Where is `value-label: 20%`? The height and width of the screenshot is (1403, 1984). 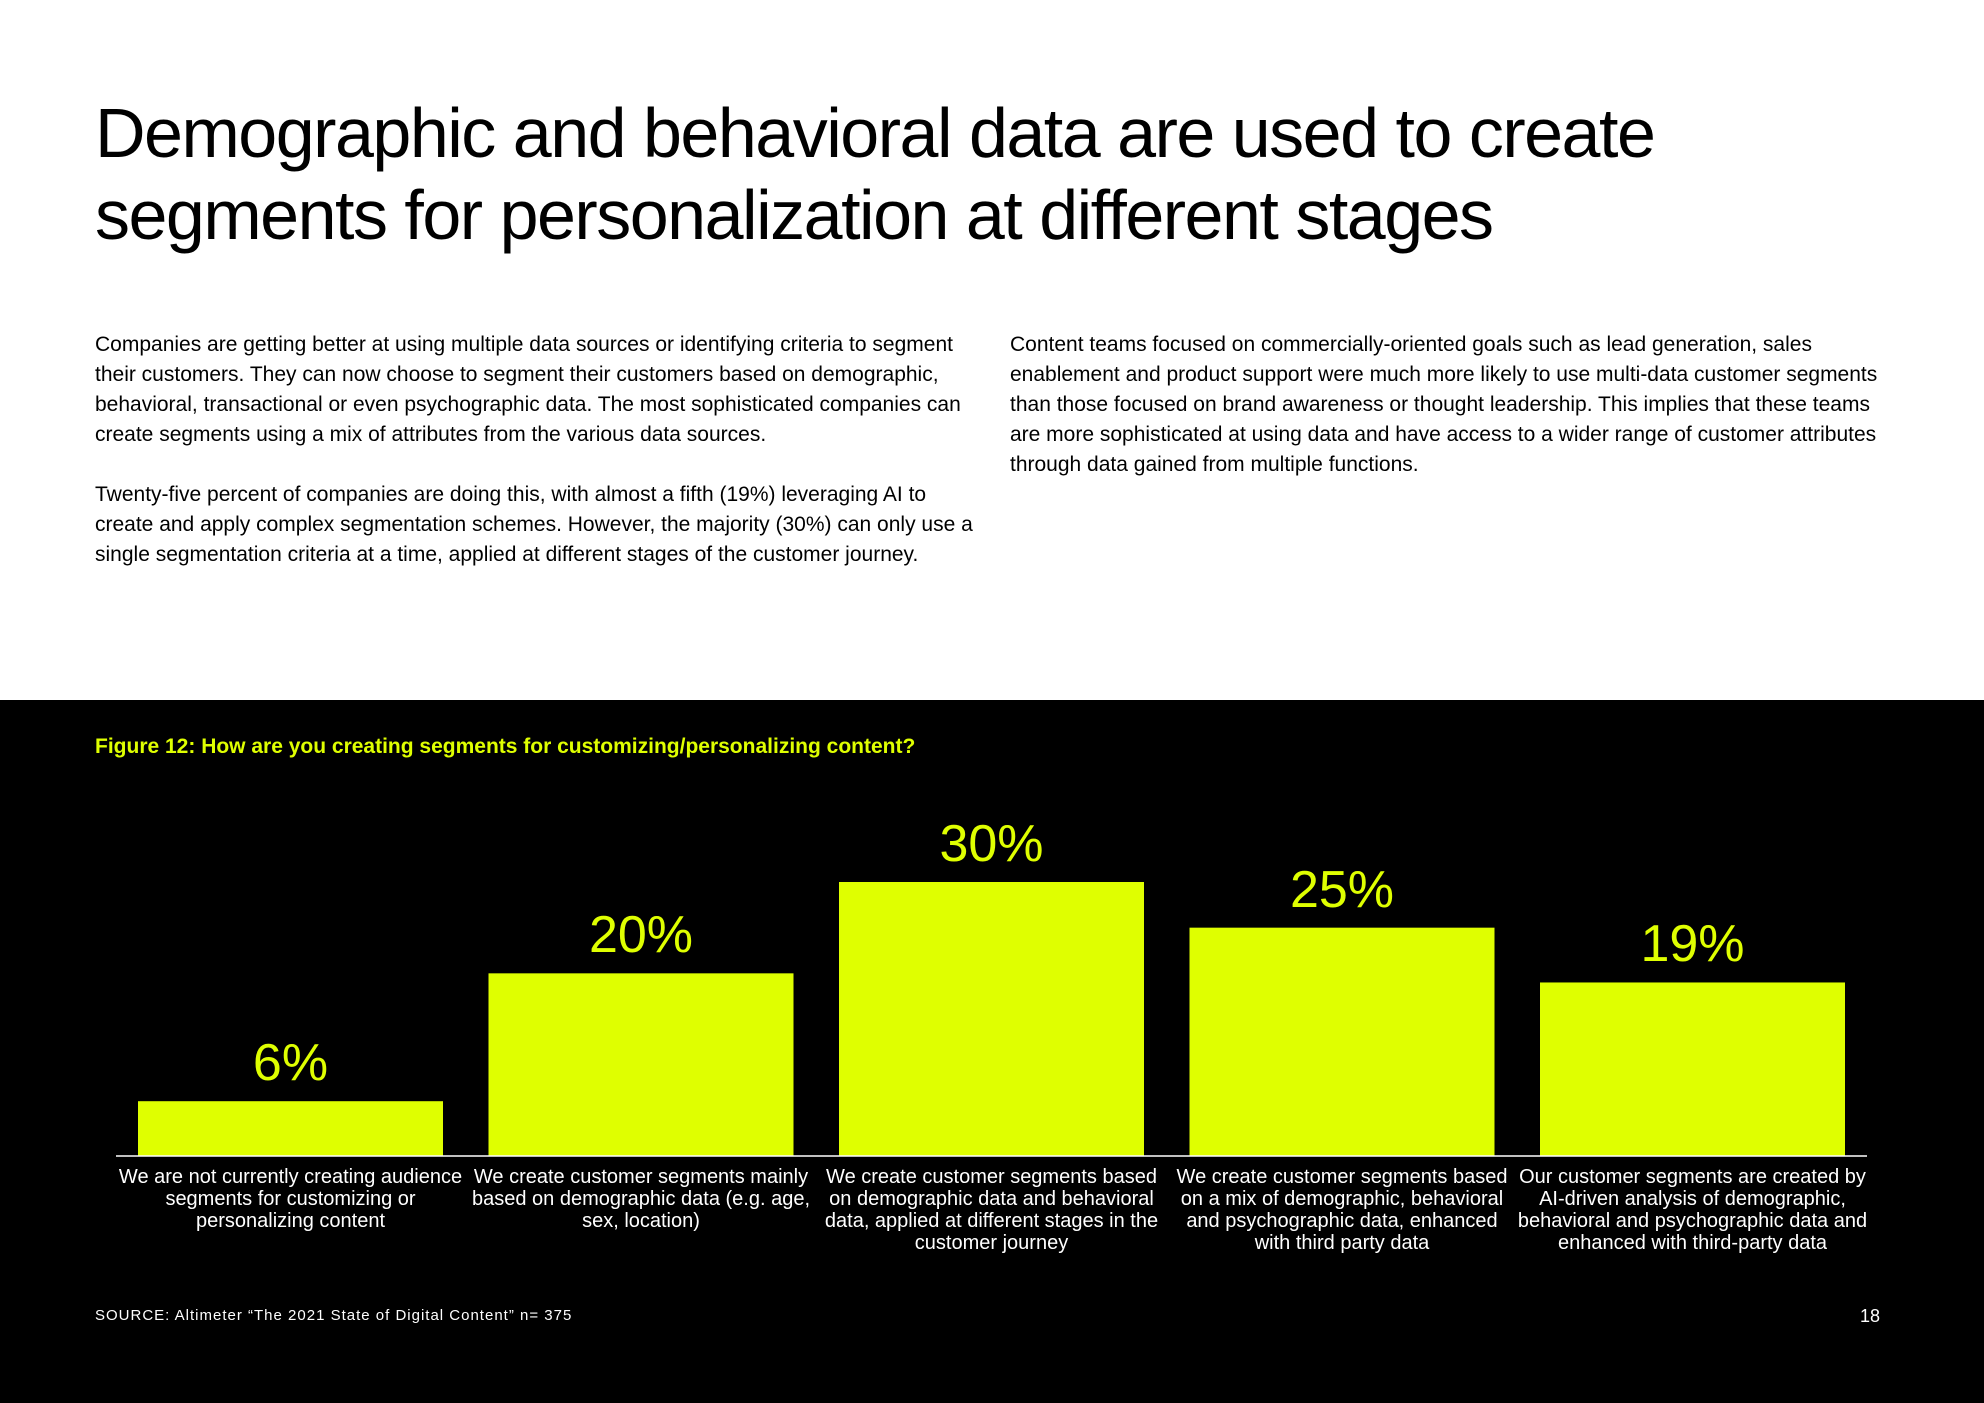 value-label: 20% is located at coordinates (641, 935).